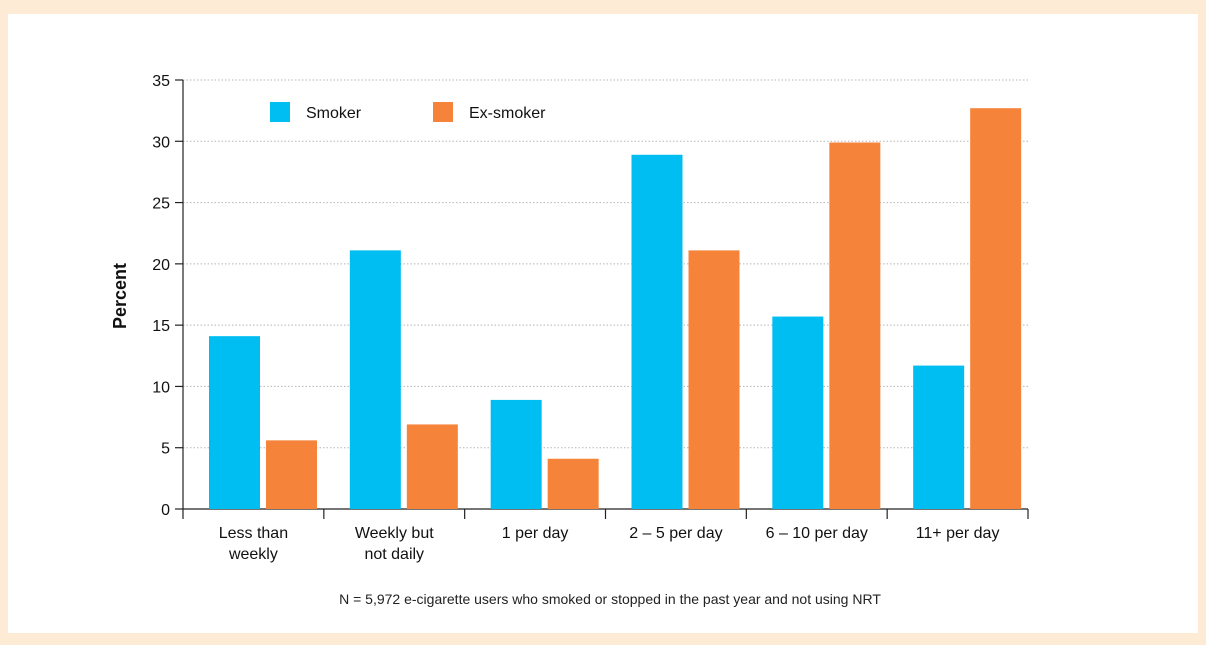 The image size is (1206, 645). Describe the element at coordinates (408, 112) in the screenshot. I see `legend: Smoker Ex-smoker` at that location.